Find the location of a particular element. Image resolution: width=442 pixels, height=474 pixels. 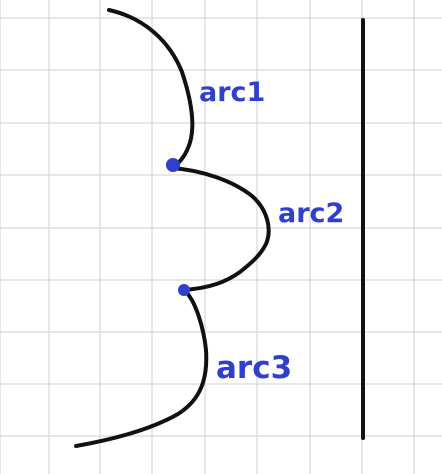

arc3-label: arc3 is located at coordinates (254, 368).